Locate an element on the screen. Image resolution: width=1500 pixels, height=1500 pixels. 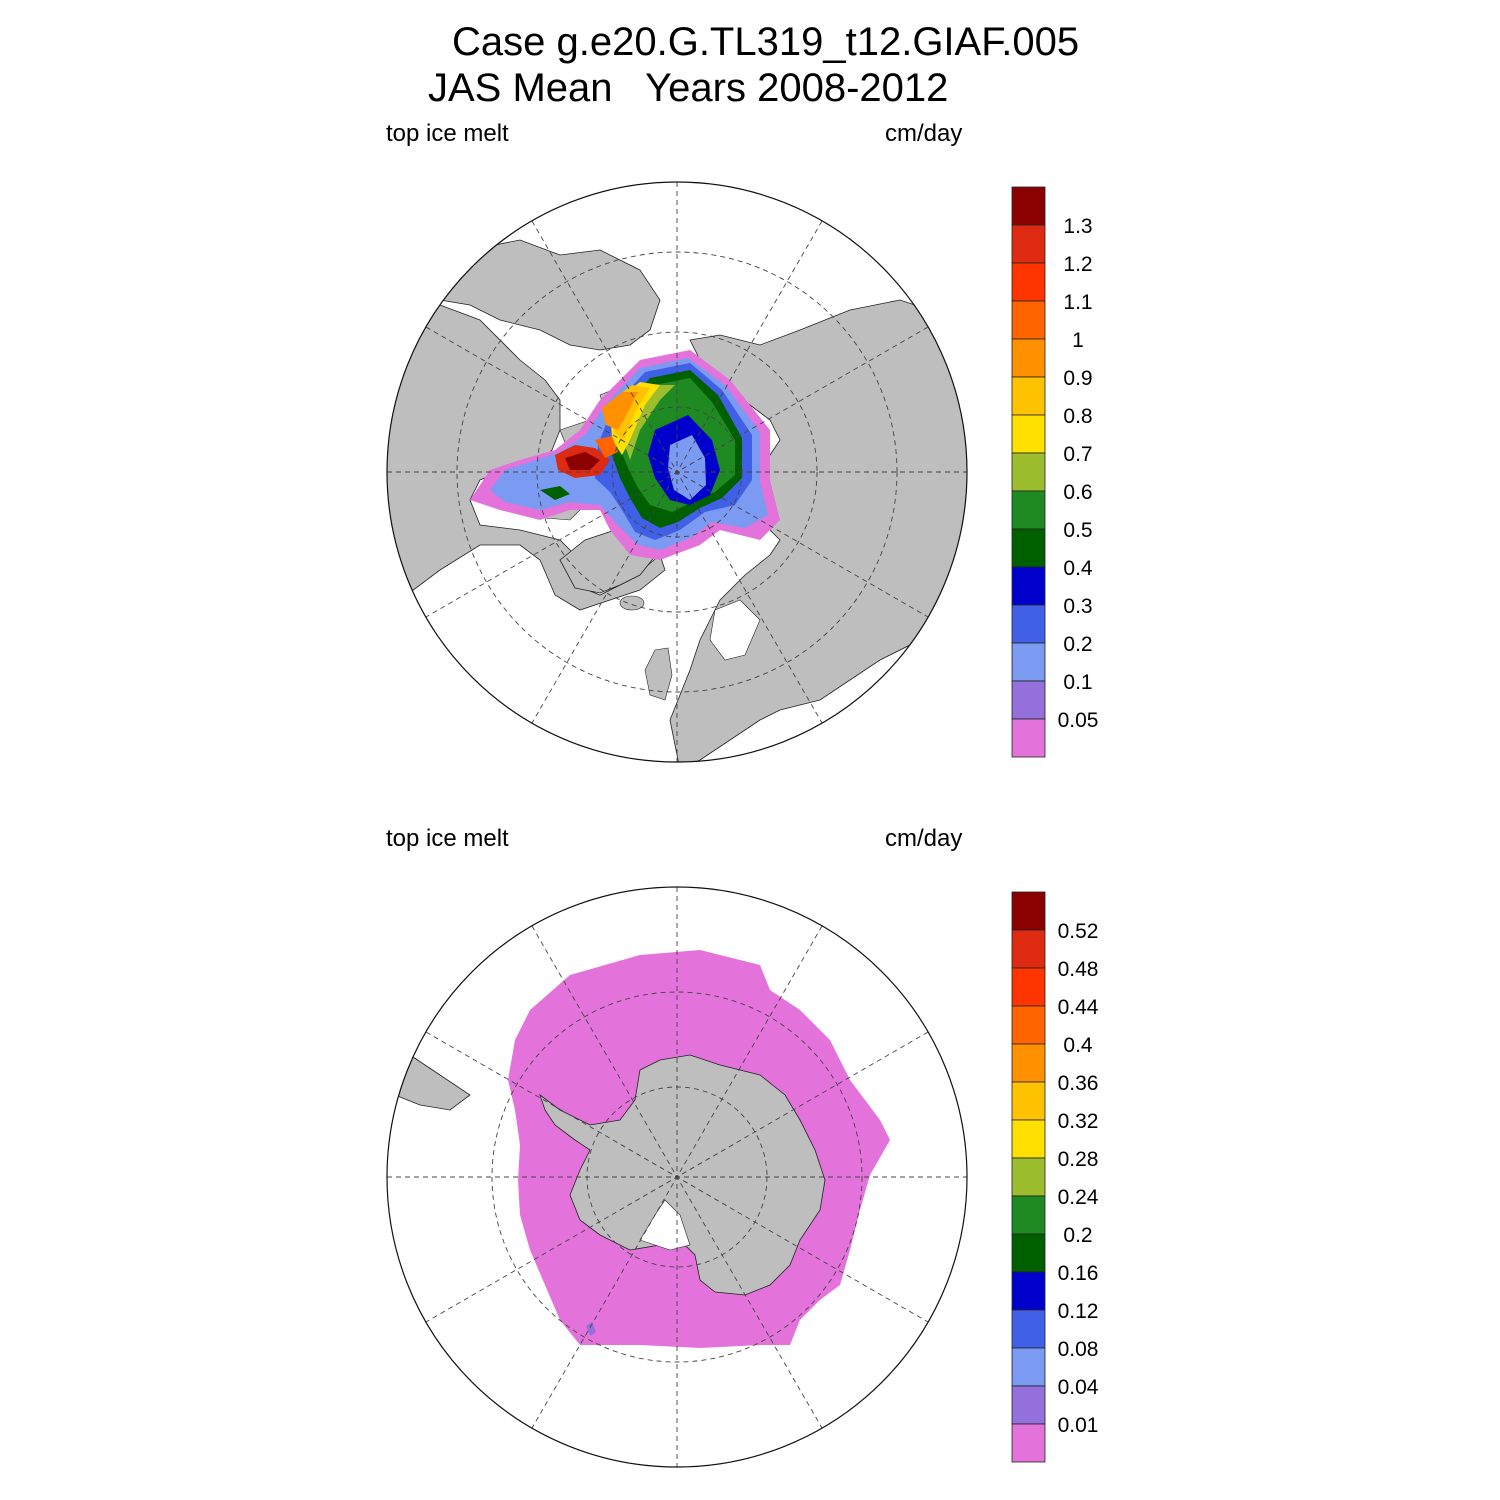
colorbar-tick-label: 0.05 is located at coordinates (1078, 720).